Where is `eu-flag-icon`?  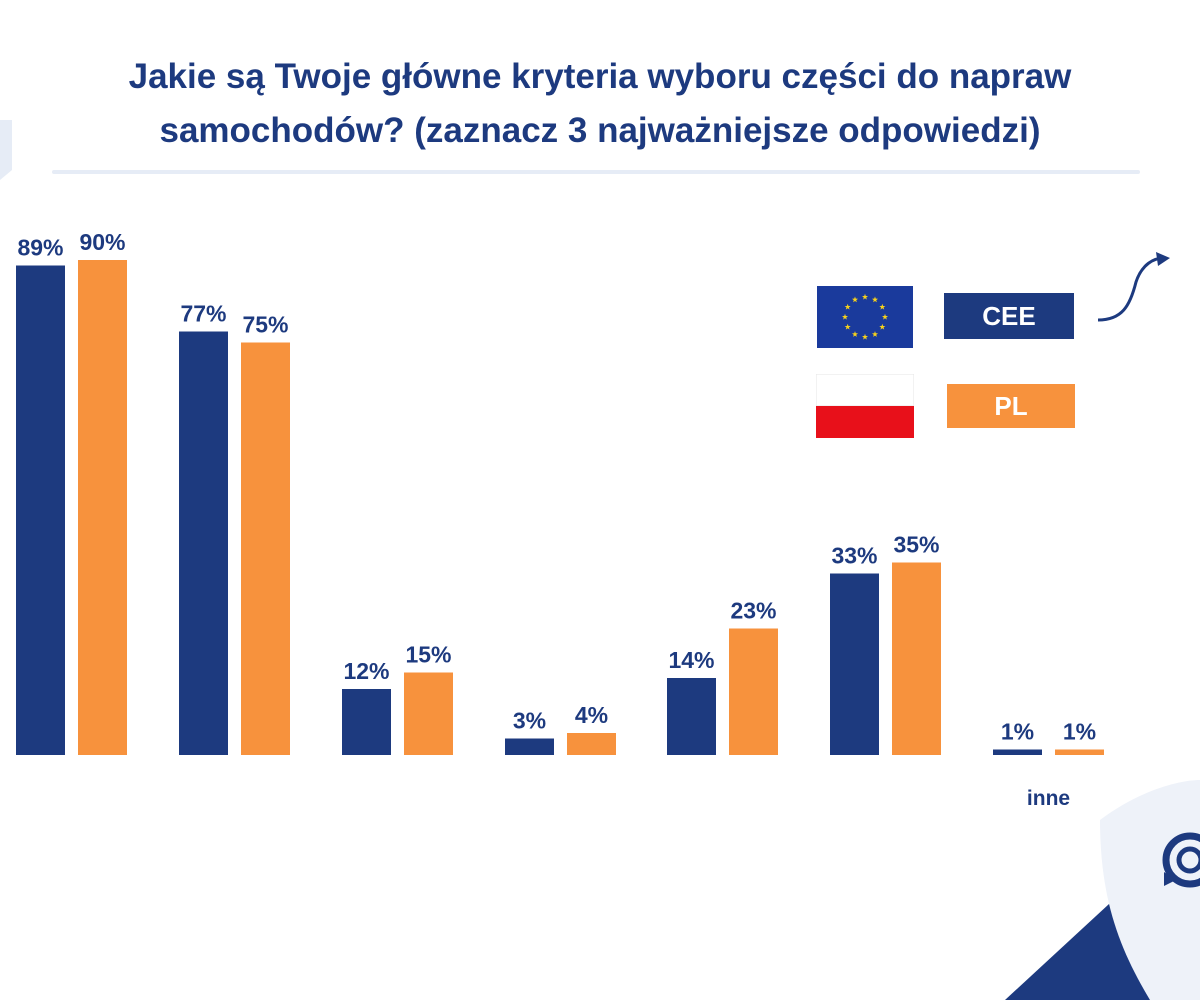 eu-flag-icon is located at coordinates (865, 317).